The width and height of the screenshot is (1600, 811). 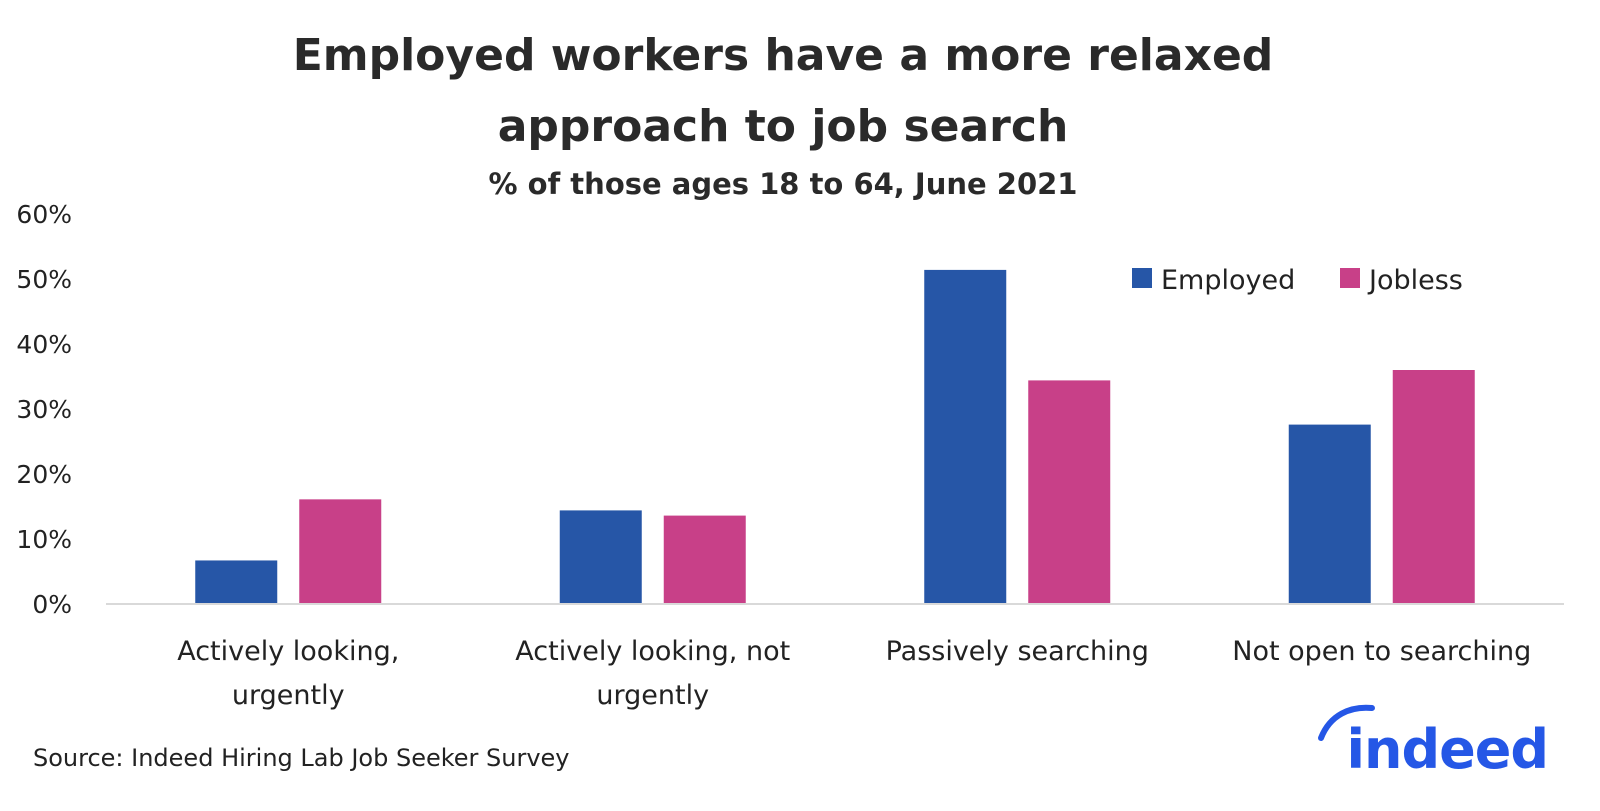 I want to click on chart-subtitle: % of those ages 18 to 64, June 2021, so click(x=783, y=184).